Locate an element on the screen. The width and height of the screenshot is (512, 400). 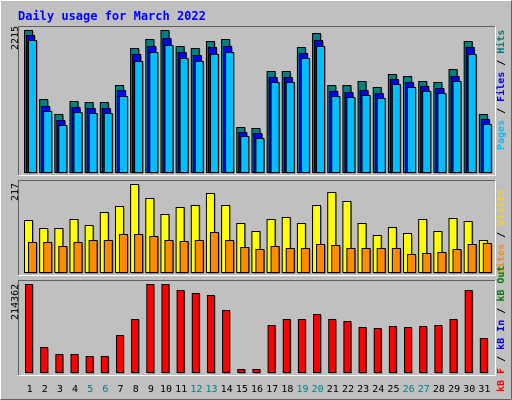
day-label: 1 is located at coordinates (30, 389).